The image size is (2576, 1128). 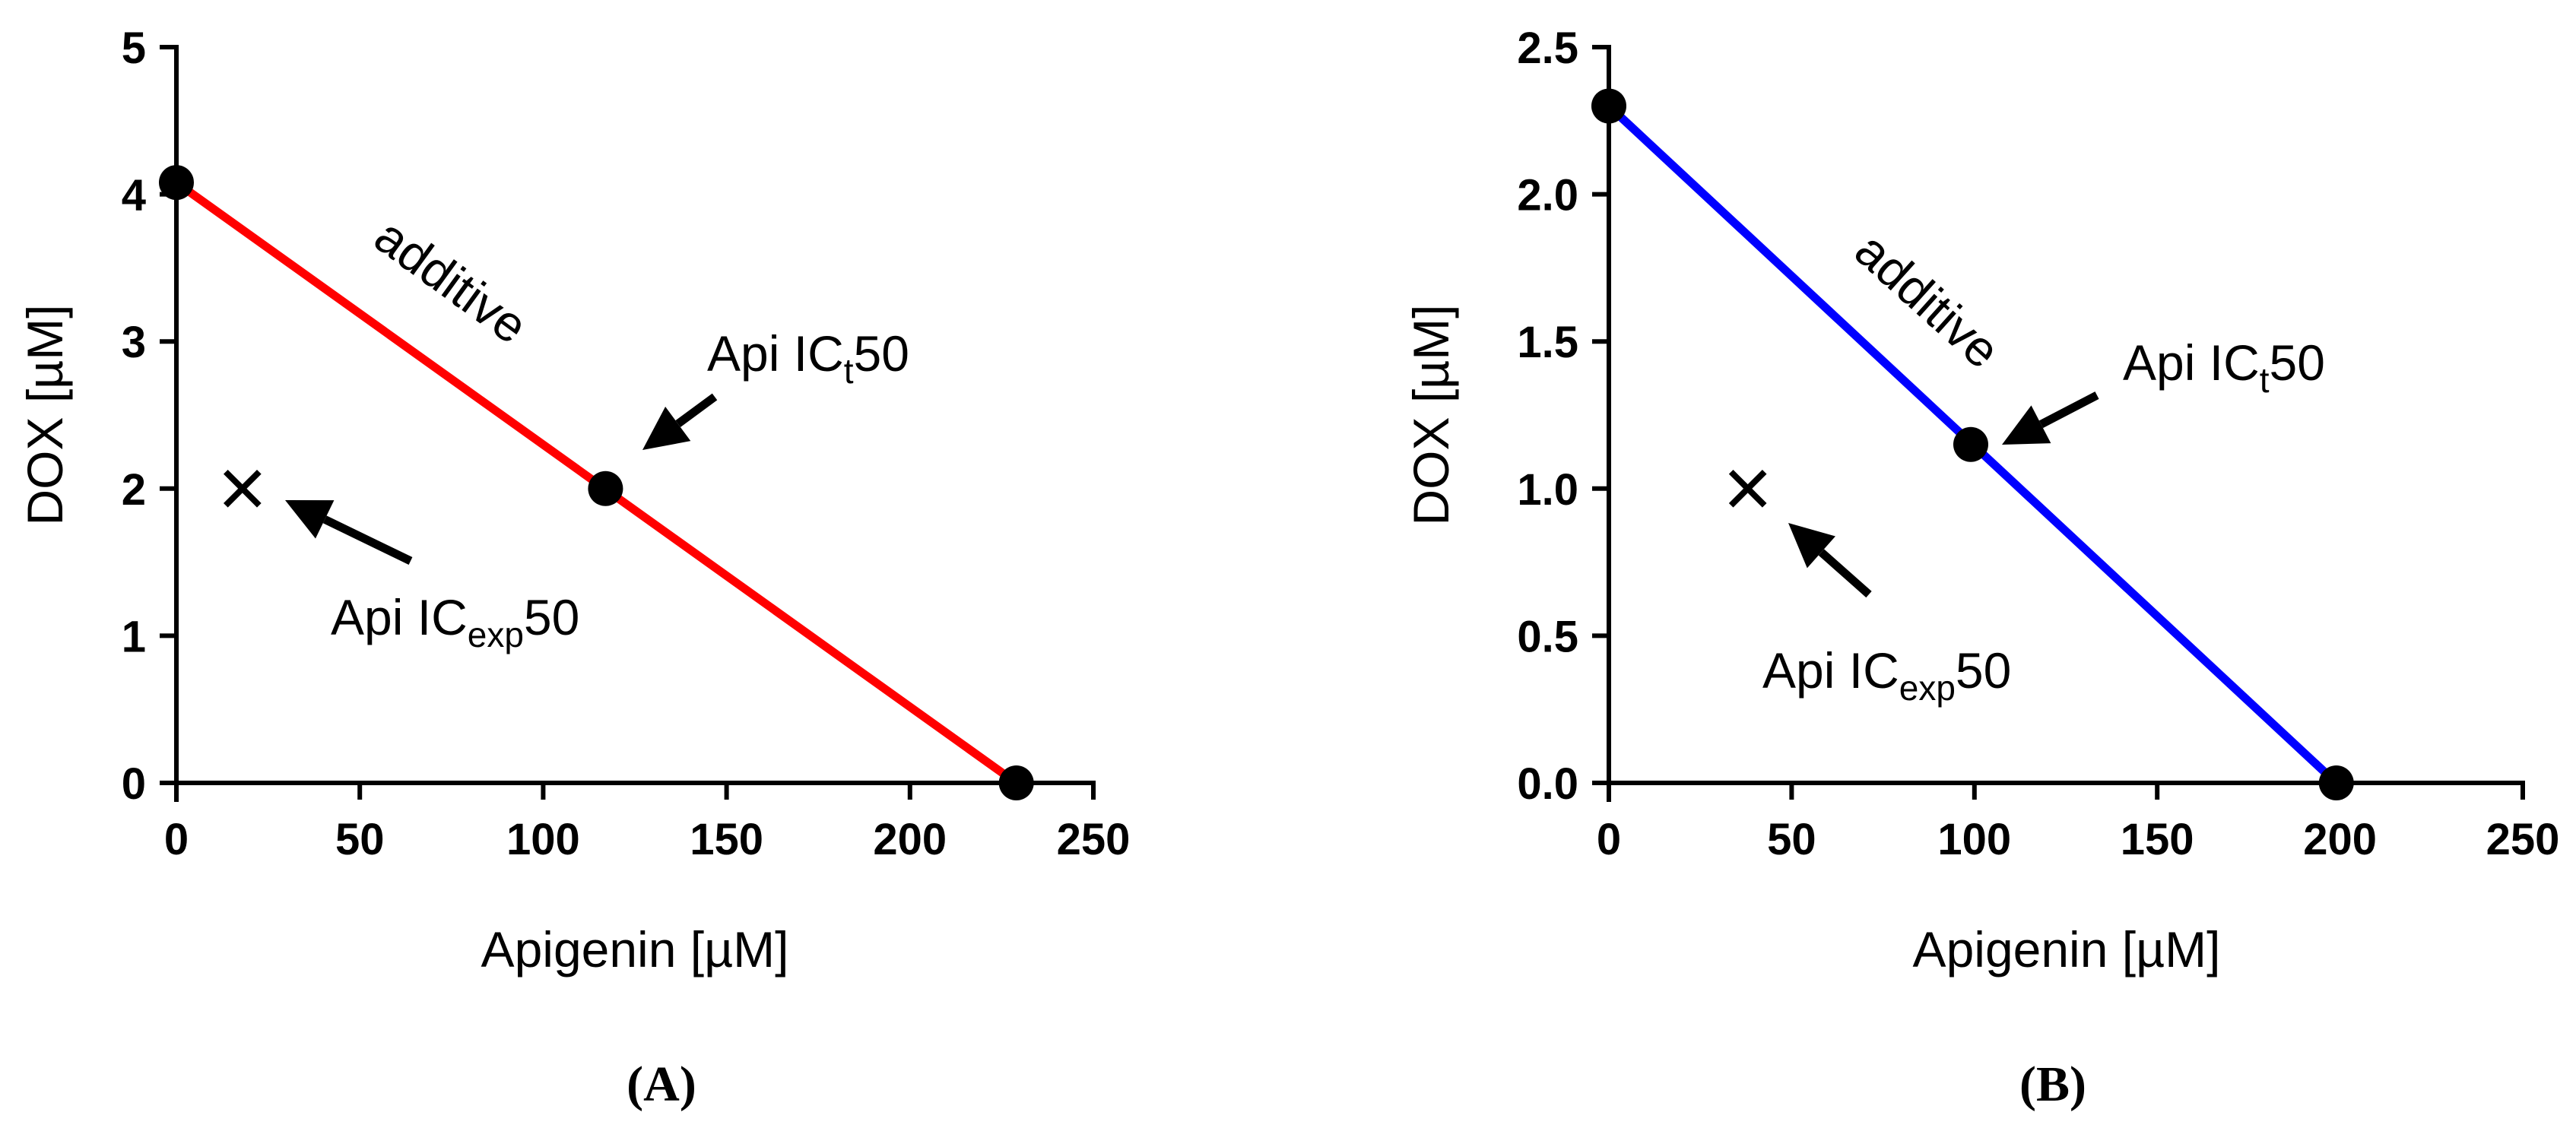 What do you see at coordinates (134, 342) in the screenshot?
I see `y-tick-label: 3` at bounding box center [134, 342].